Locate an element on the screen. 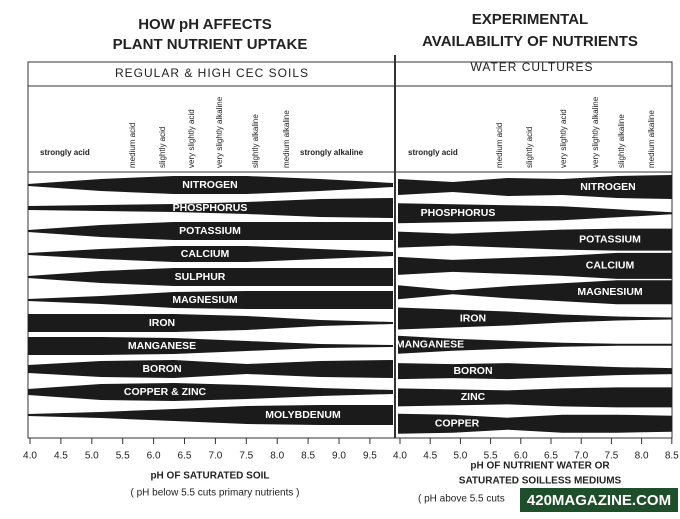 The image size is (680, 519). title-line: HOW pH AFFECTS is located at coordinates (205, 24).